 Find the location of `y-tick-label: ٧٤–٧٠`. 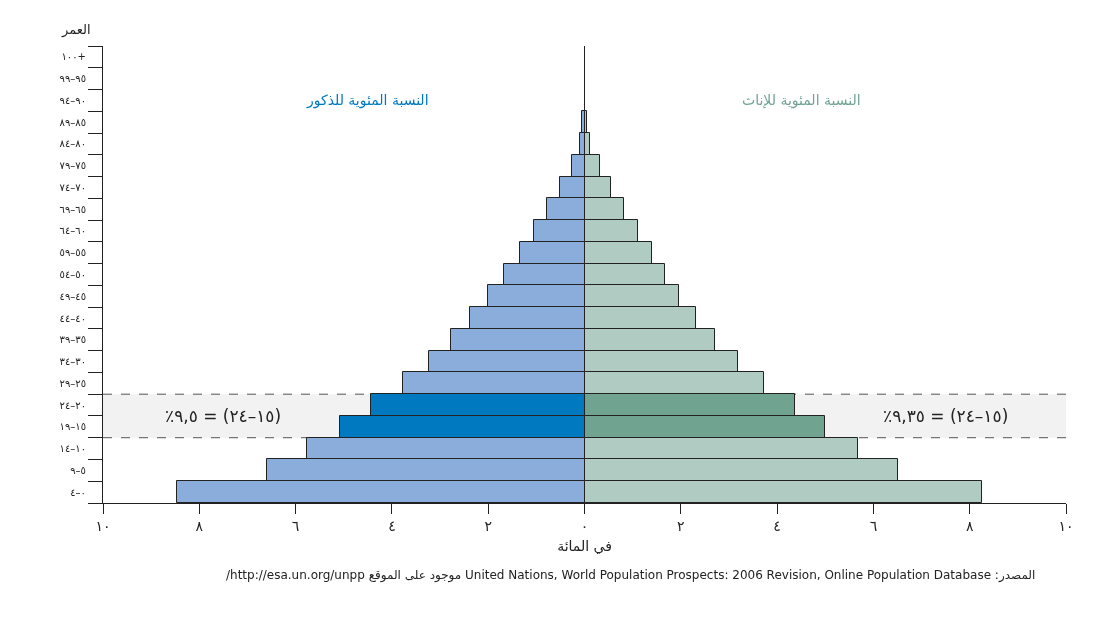

y-tick-label: ٧٤–٧٠ is located at coordinates (72, 187).